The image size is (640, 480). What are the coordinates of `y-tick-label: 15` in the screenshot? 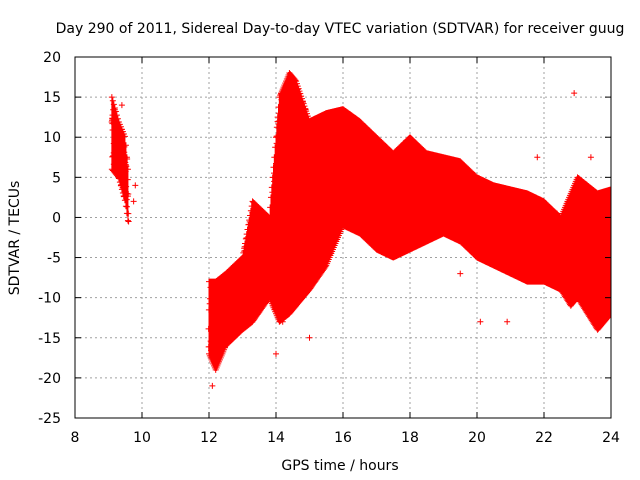 It's located at (52, 98).